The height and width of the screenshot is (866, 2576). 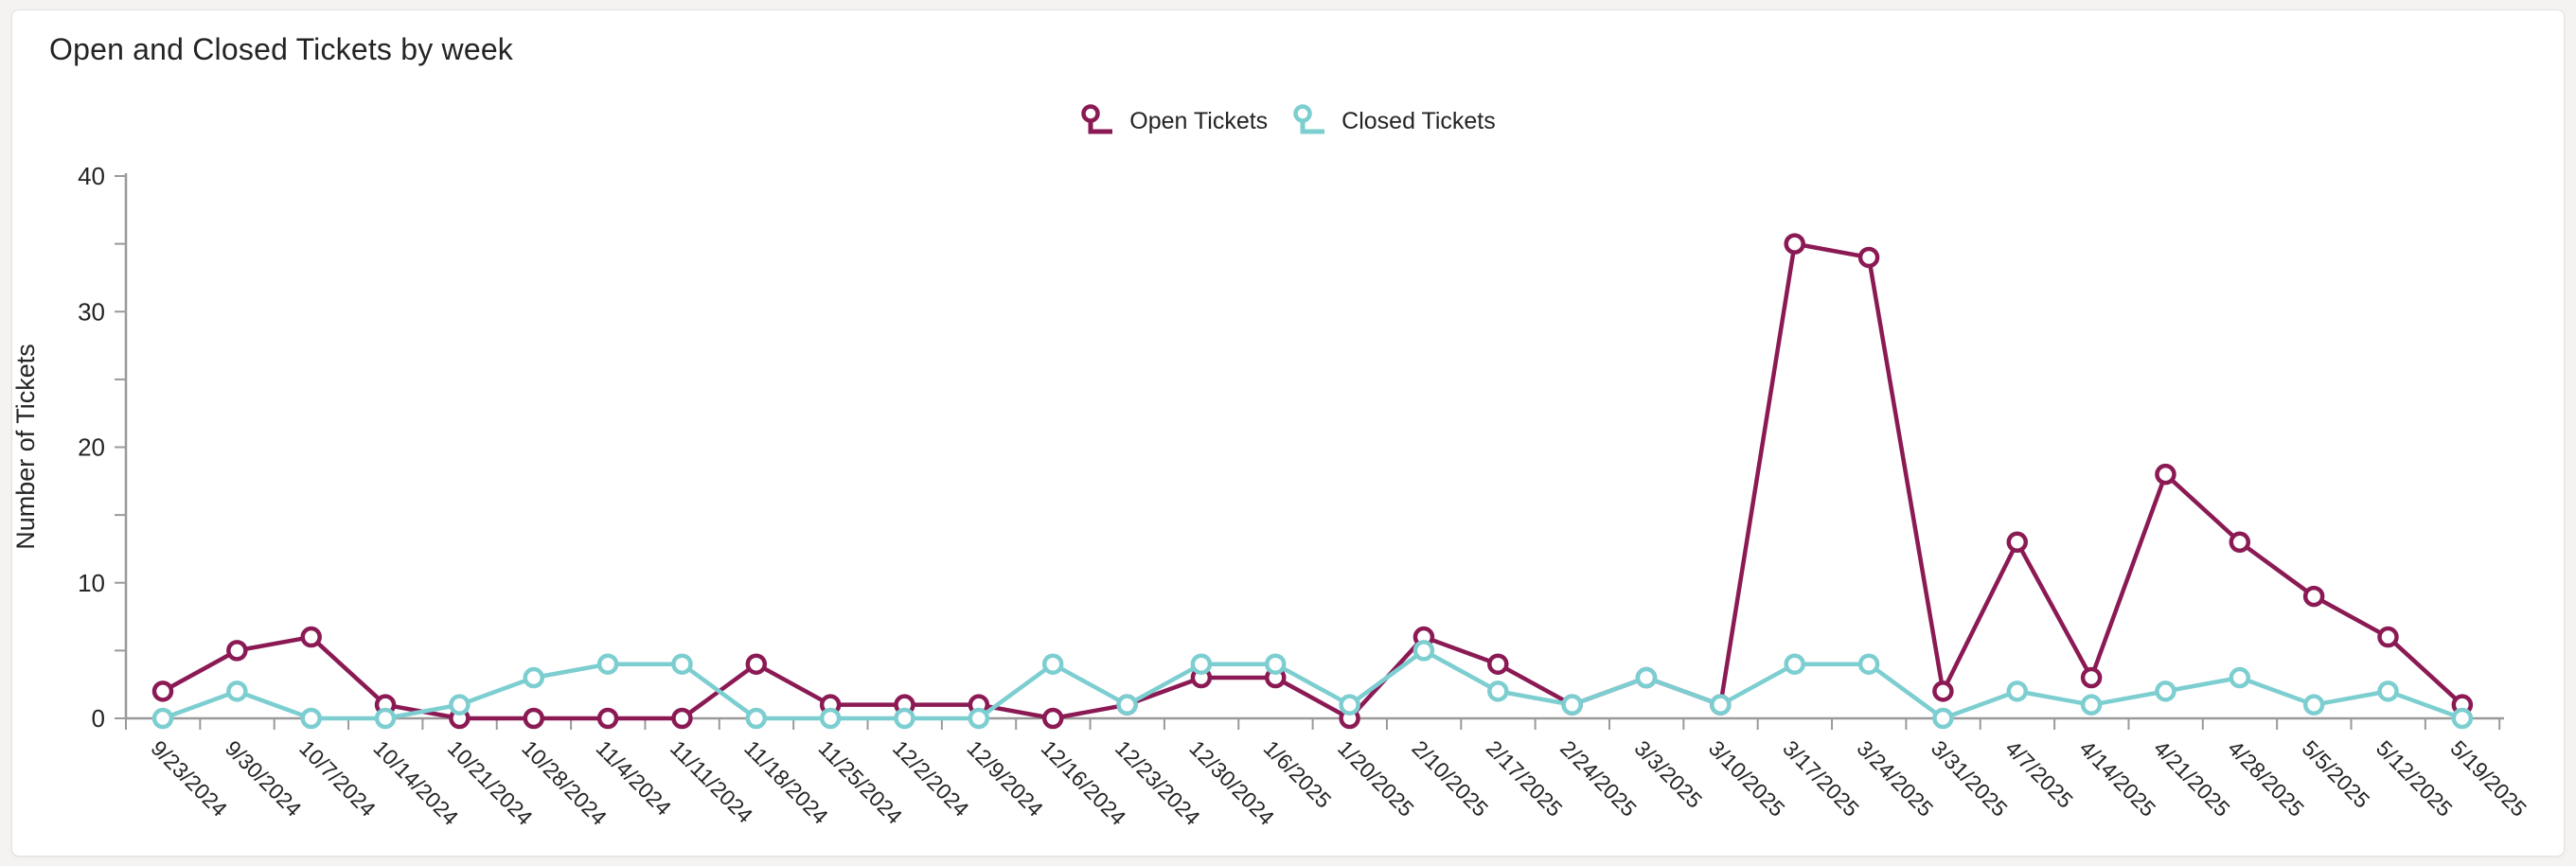 I want to click on x-tick-label: 4/14/2025, so click(x=2118, y=778).